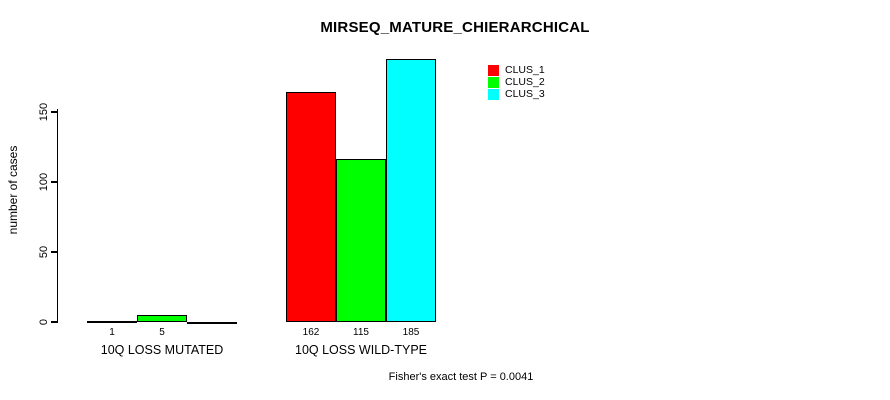 This screenshot has height=400, width=890. What do you see at coordinates (57, 216) in the screenshot?
I see `y-axis-line` at bounding box center [57, 216].